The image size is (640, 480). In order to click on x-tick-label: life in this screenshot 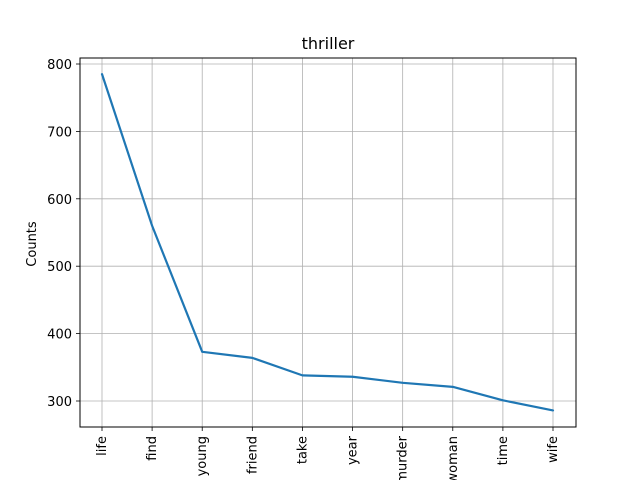, I will do `click(102, 446)`.